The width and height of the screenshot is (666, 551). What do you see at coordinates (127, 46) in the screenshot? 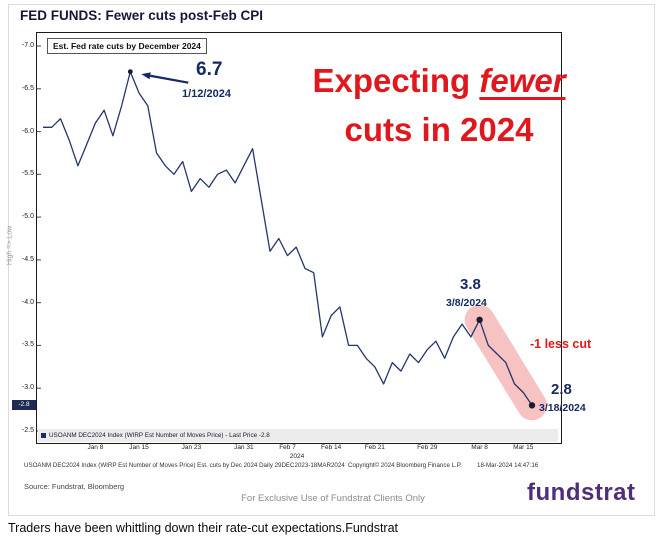
I see `chart-inner-title: Est. Fed rate cuts by December 2024` at bounding box center [127, 46].